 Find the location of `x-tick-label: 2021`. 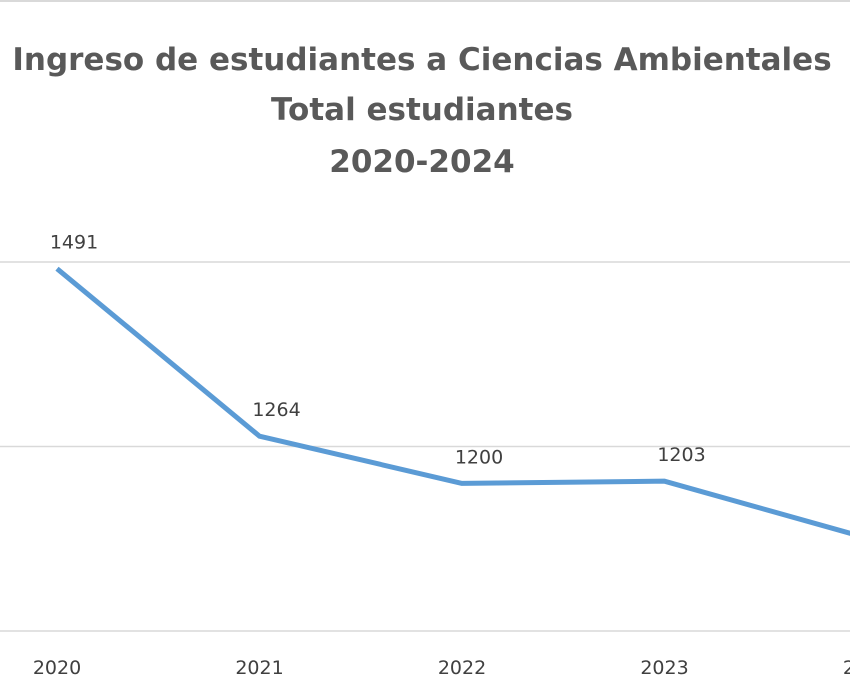

x-tick-label: 2021 is located at coordinates (259, 668).